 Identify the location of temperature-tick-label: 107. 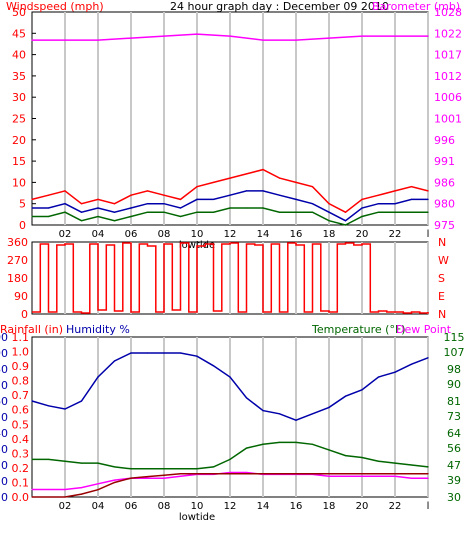
(454, 352).